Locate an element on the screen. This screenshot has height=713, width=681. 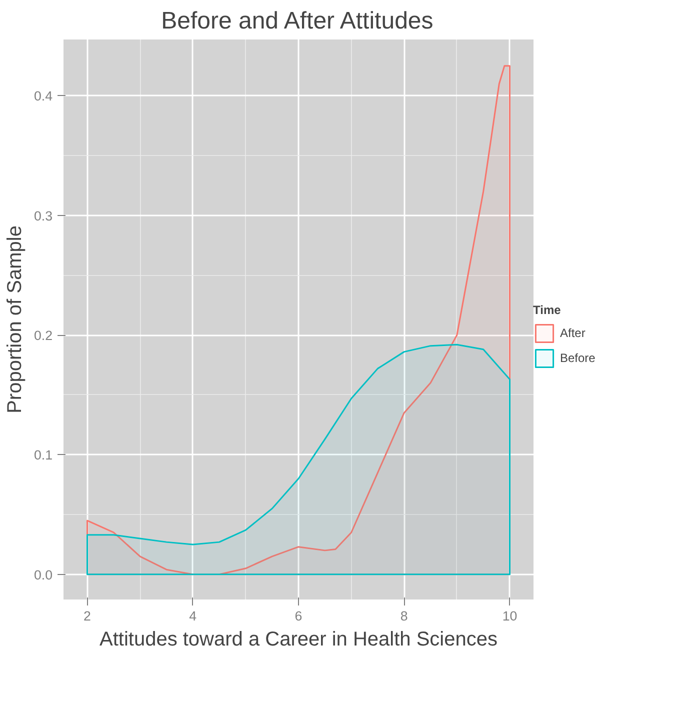
x-axis-title: Attitudes toward a Career in Health Sciences is located at coordinates (299, 639).